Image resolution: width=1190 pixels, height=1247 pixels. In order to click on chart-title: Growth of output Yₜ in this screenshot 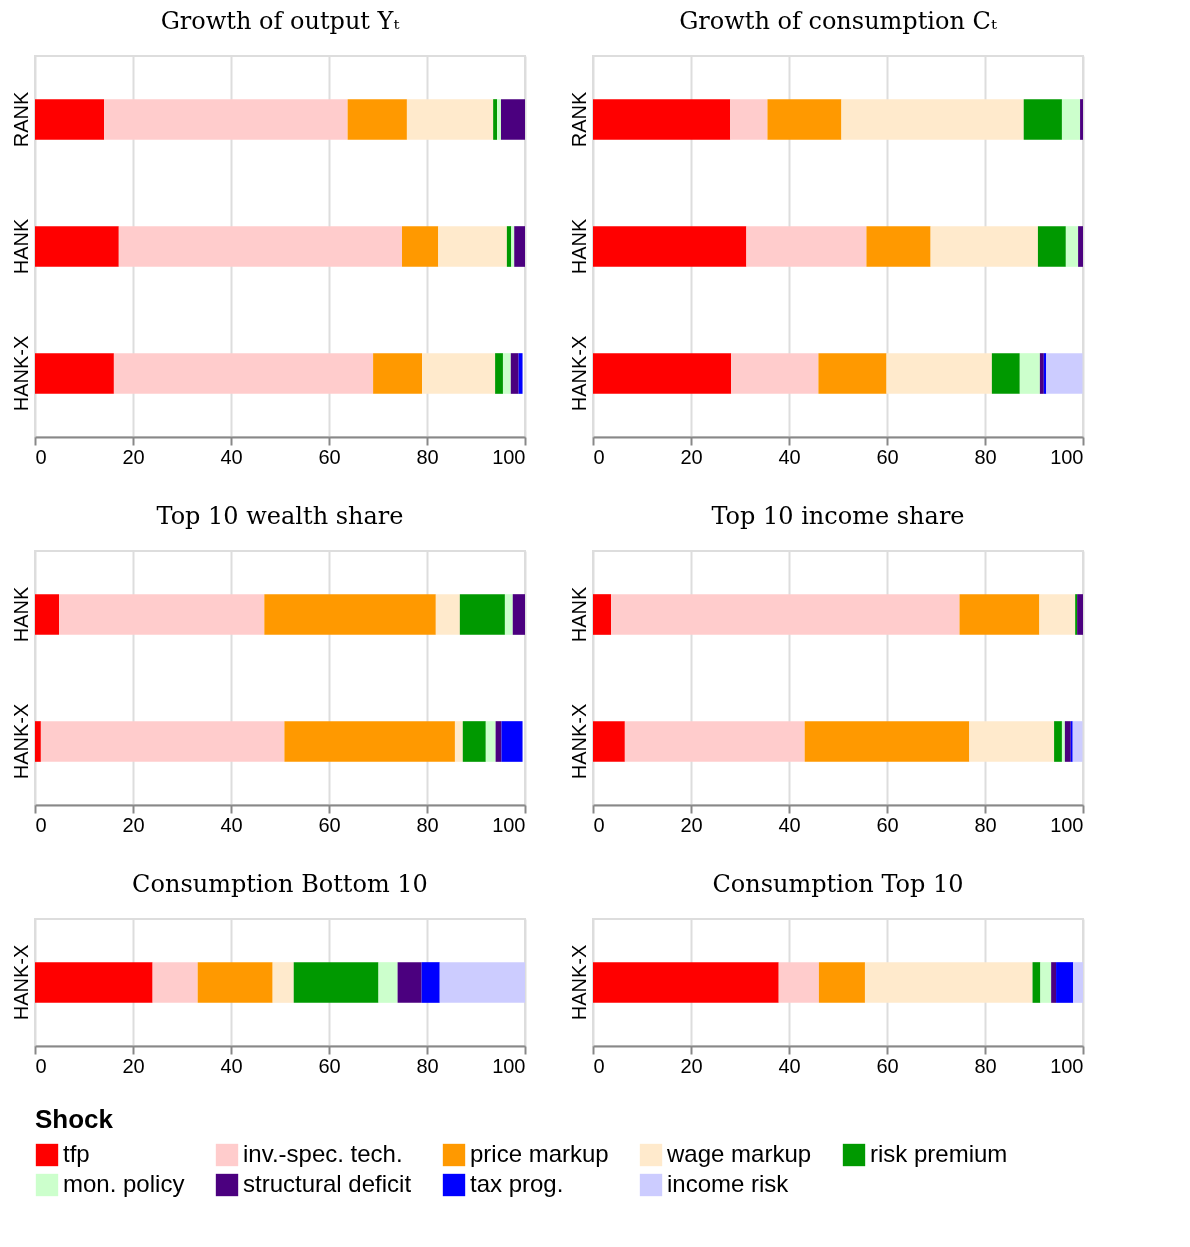, I will do `click(280, 21)`.